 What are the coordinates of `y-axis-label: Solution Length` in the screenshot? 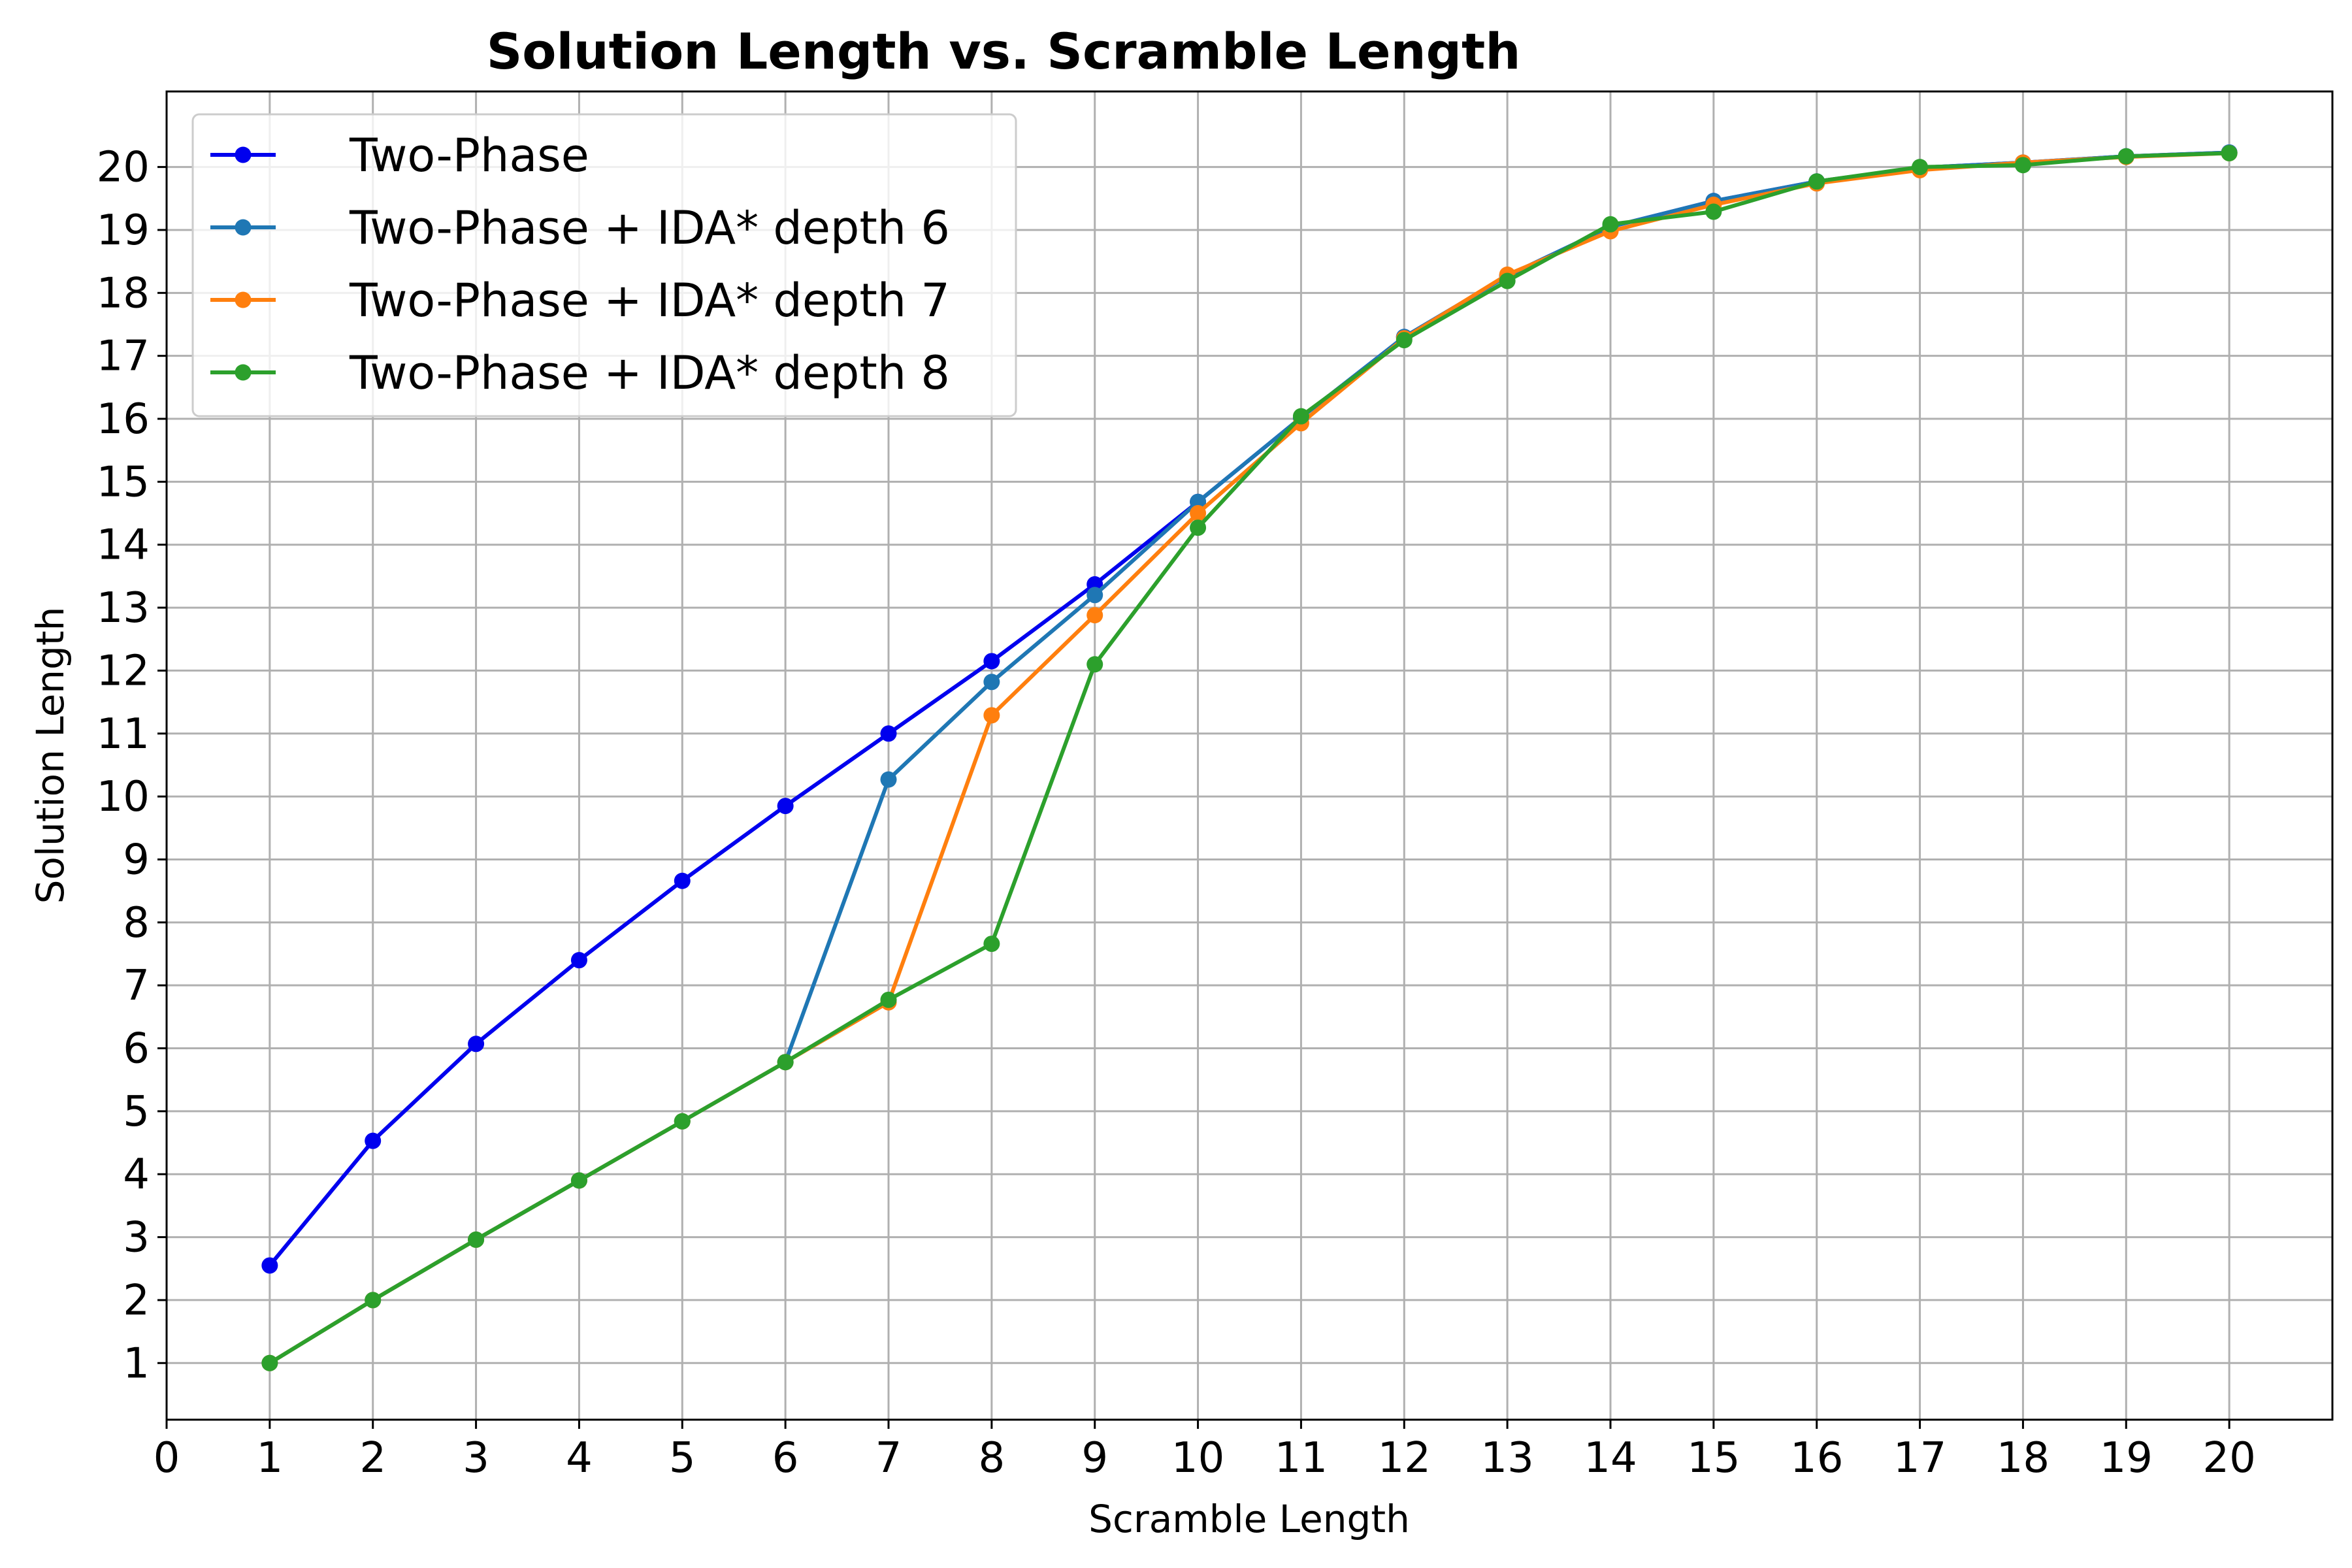 It's located at (50, 755).